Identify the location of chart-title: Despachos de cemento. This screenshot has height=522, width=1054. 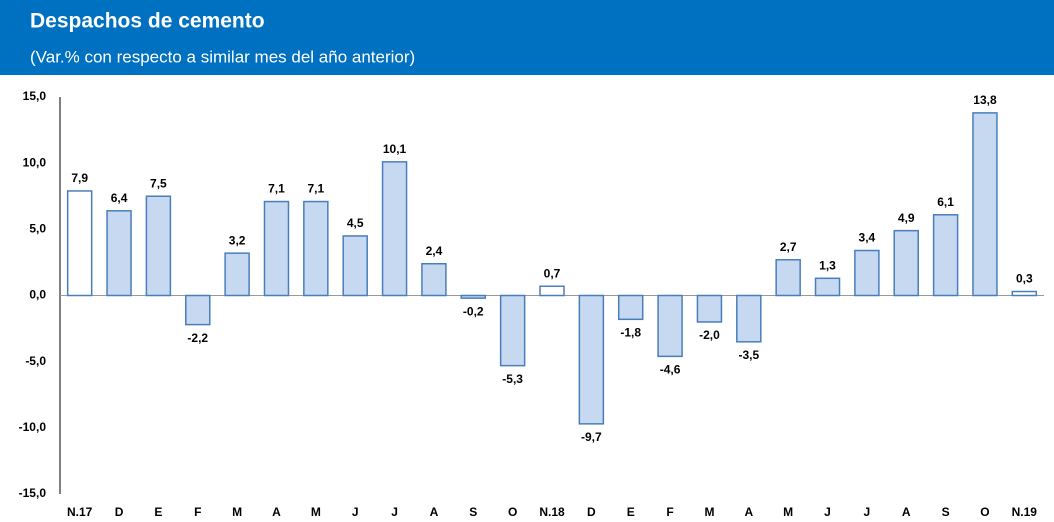
(147, 21).